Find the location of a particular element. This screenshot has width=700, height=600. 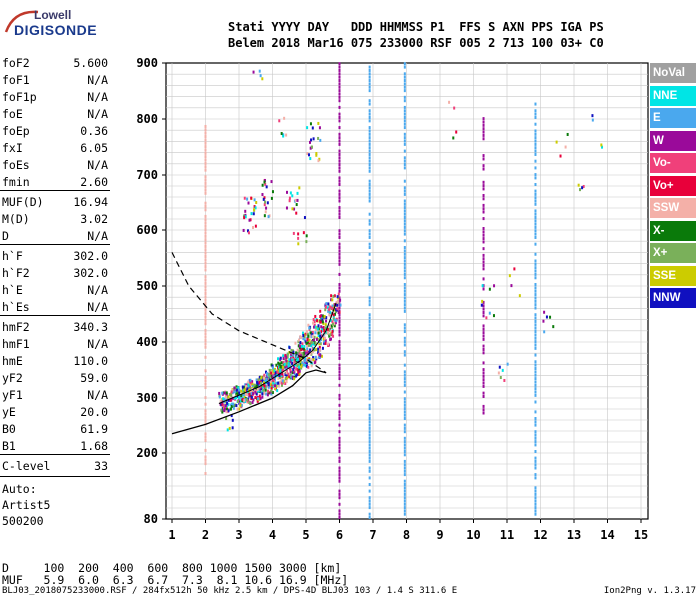

param-name: M(D) is located at coordinates (16, 219).